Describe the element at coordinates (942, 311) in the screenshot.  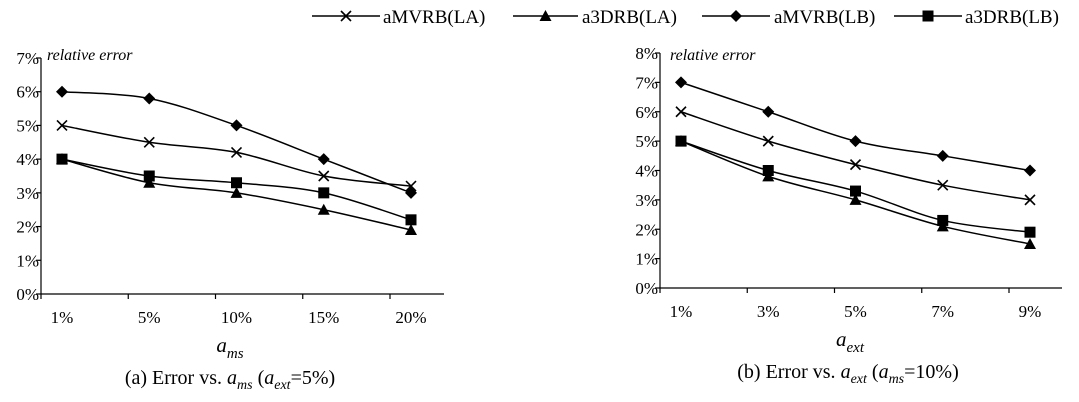
I see `x-tick-label: 7%` at that location.